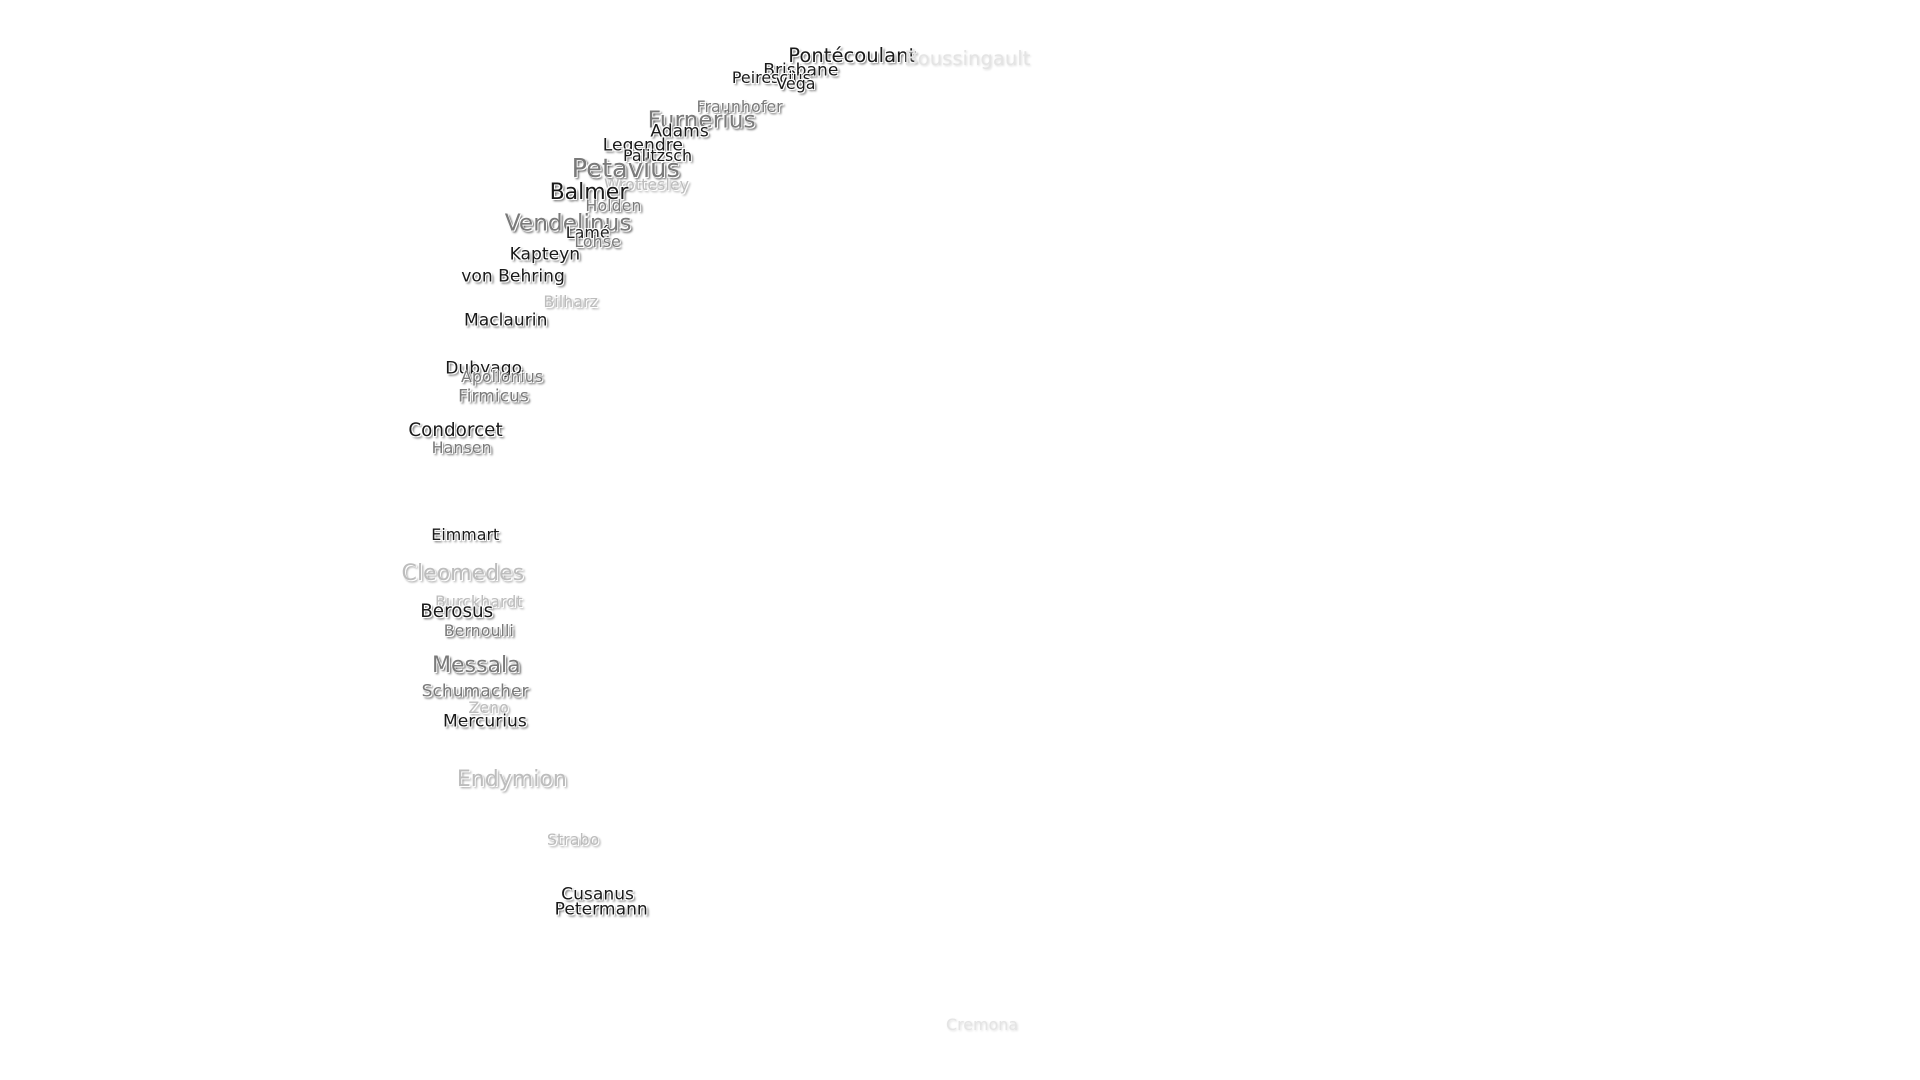 Image resolution: width=1920 pixels, height=1080 pixels. What do you see at coordinates (657, 155) in the screenshot?
I see `crater-label: Palitzsch` at bounding box center [657, 155].